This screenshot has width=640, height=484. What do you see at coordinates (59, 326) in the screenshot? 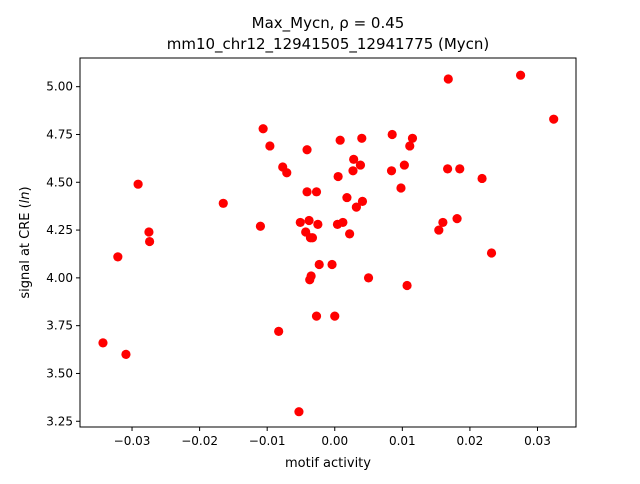
I see `y-tick-label: 3.75` at bounding box center [59, 326].